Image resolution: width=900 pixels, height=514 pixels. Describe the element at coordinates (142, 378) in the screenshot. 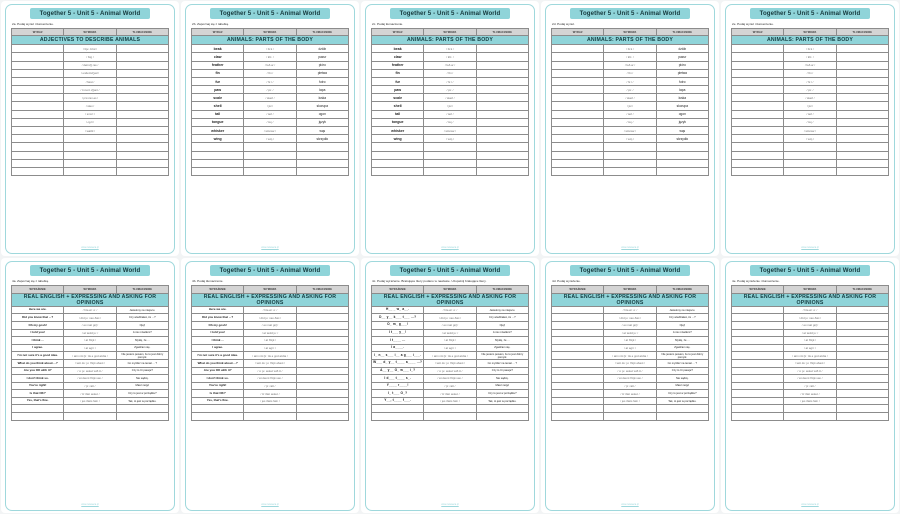

I see `cell-translation: Nie sądzę.` at that location.